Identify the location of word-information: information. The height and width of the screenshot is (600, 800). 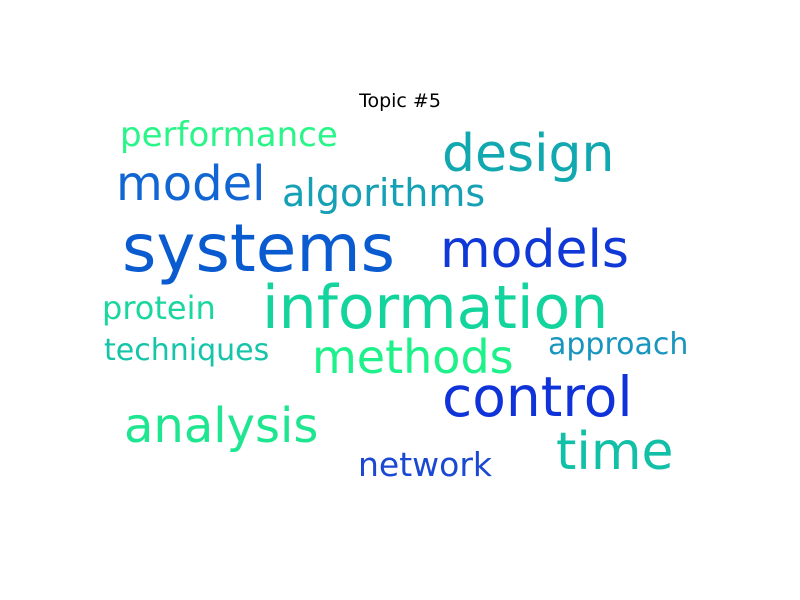
(435, 308).